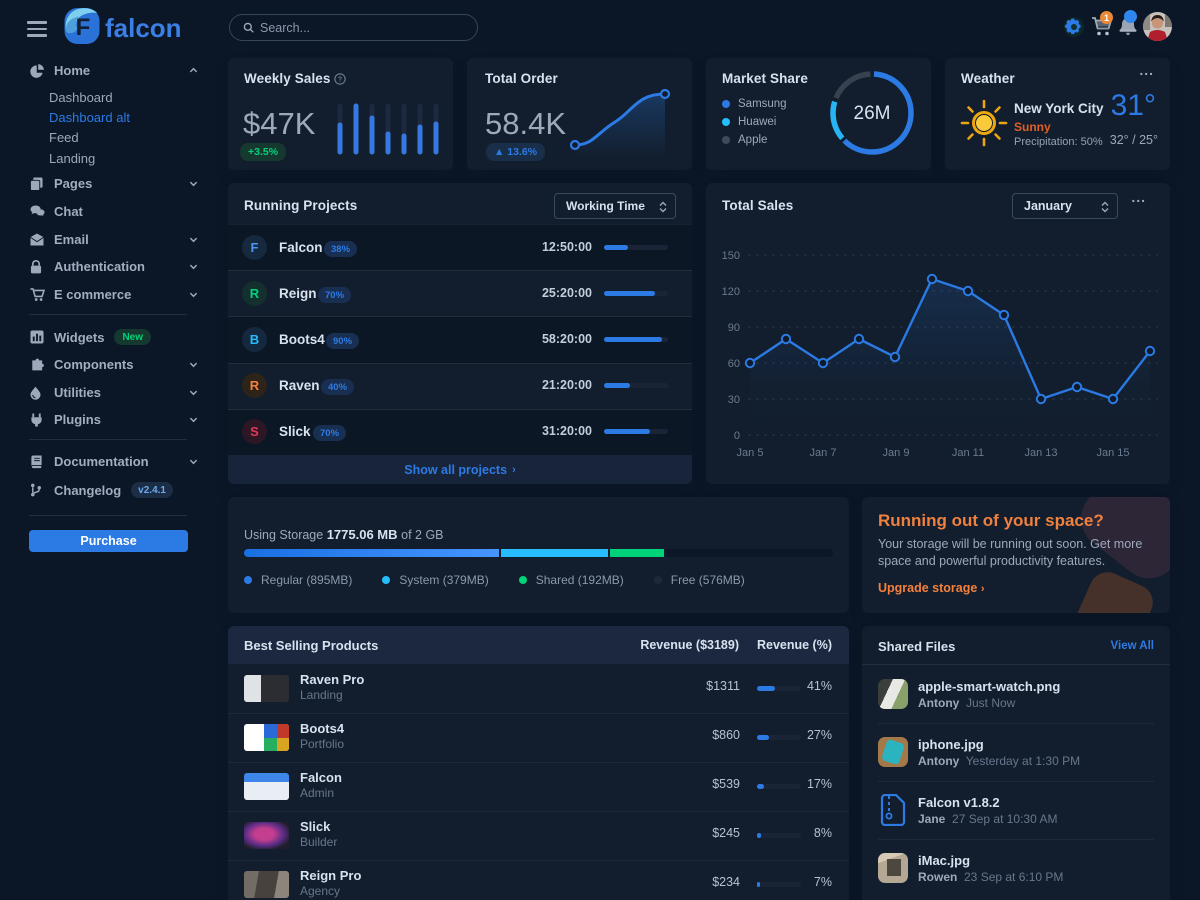  Describe the element at coordinates (734, 364) in the screenshot. I see `svg-text: 60` at that location.